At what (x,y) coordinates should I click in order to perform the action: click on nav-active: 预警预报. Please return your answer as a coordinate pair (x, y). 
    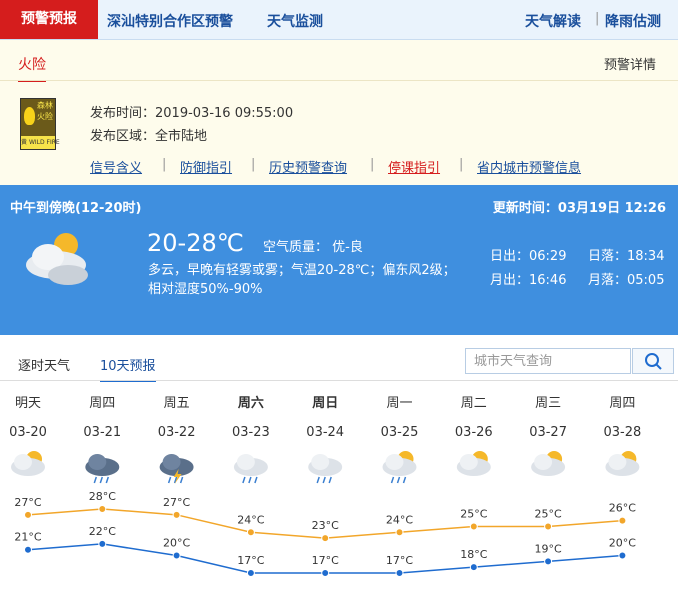
    Looking at the image, I should click on (49, 19).